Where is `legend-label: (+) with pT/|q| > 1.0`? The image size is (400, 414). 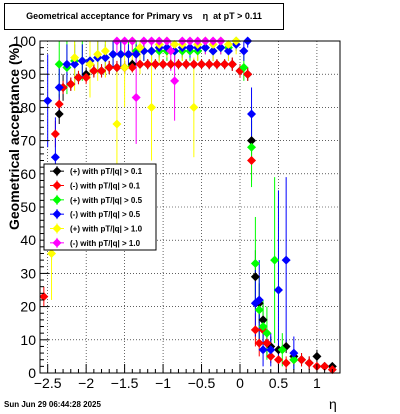 legend-label: (+) with pT/|q| > 1.0 is located at coordinates (106, 229).